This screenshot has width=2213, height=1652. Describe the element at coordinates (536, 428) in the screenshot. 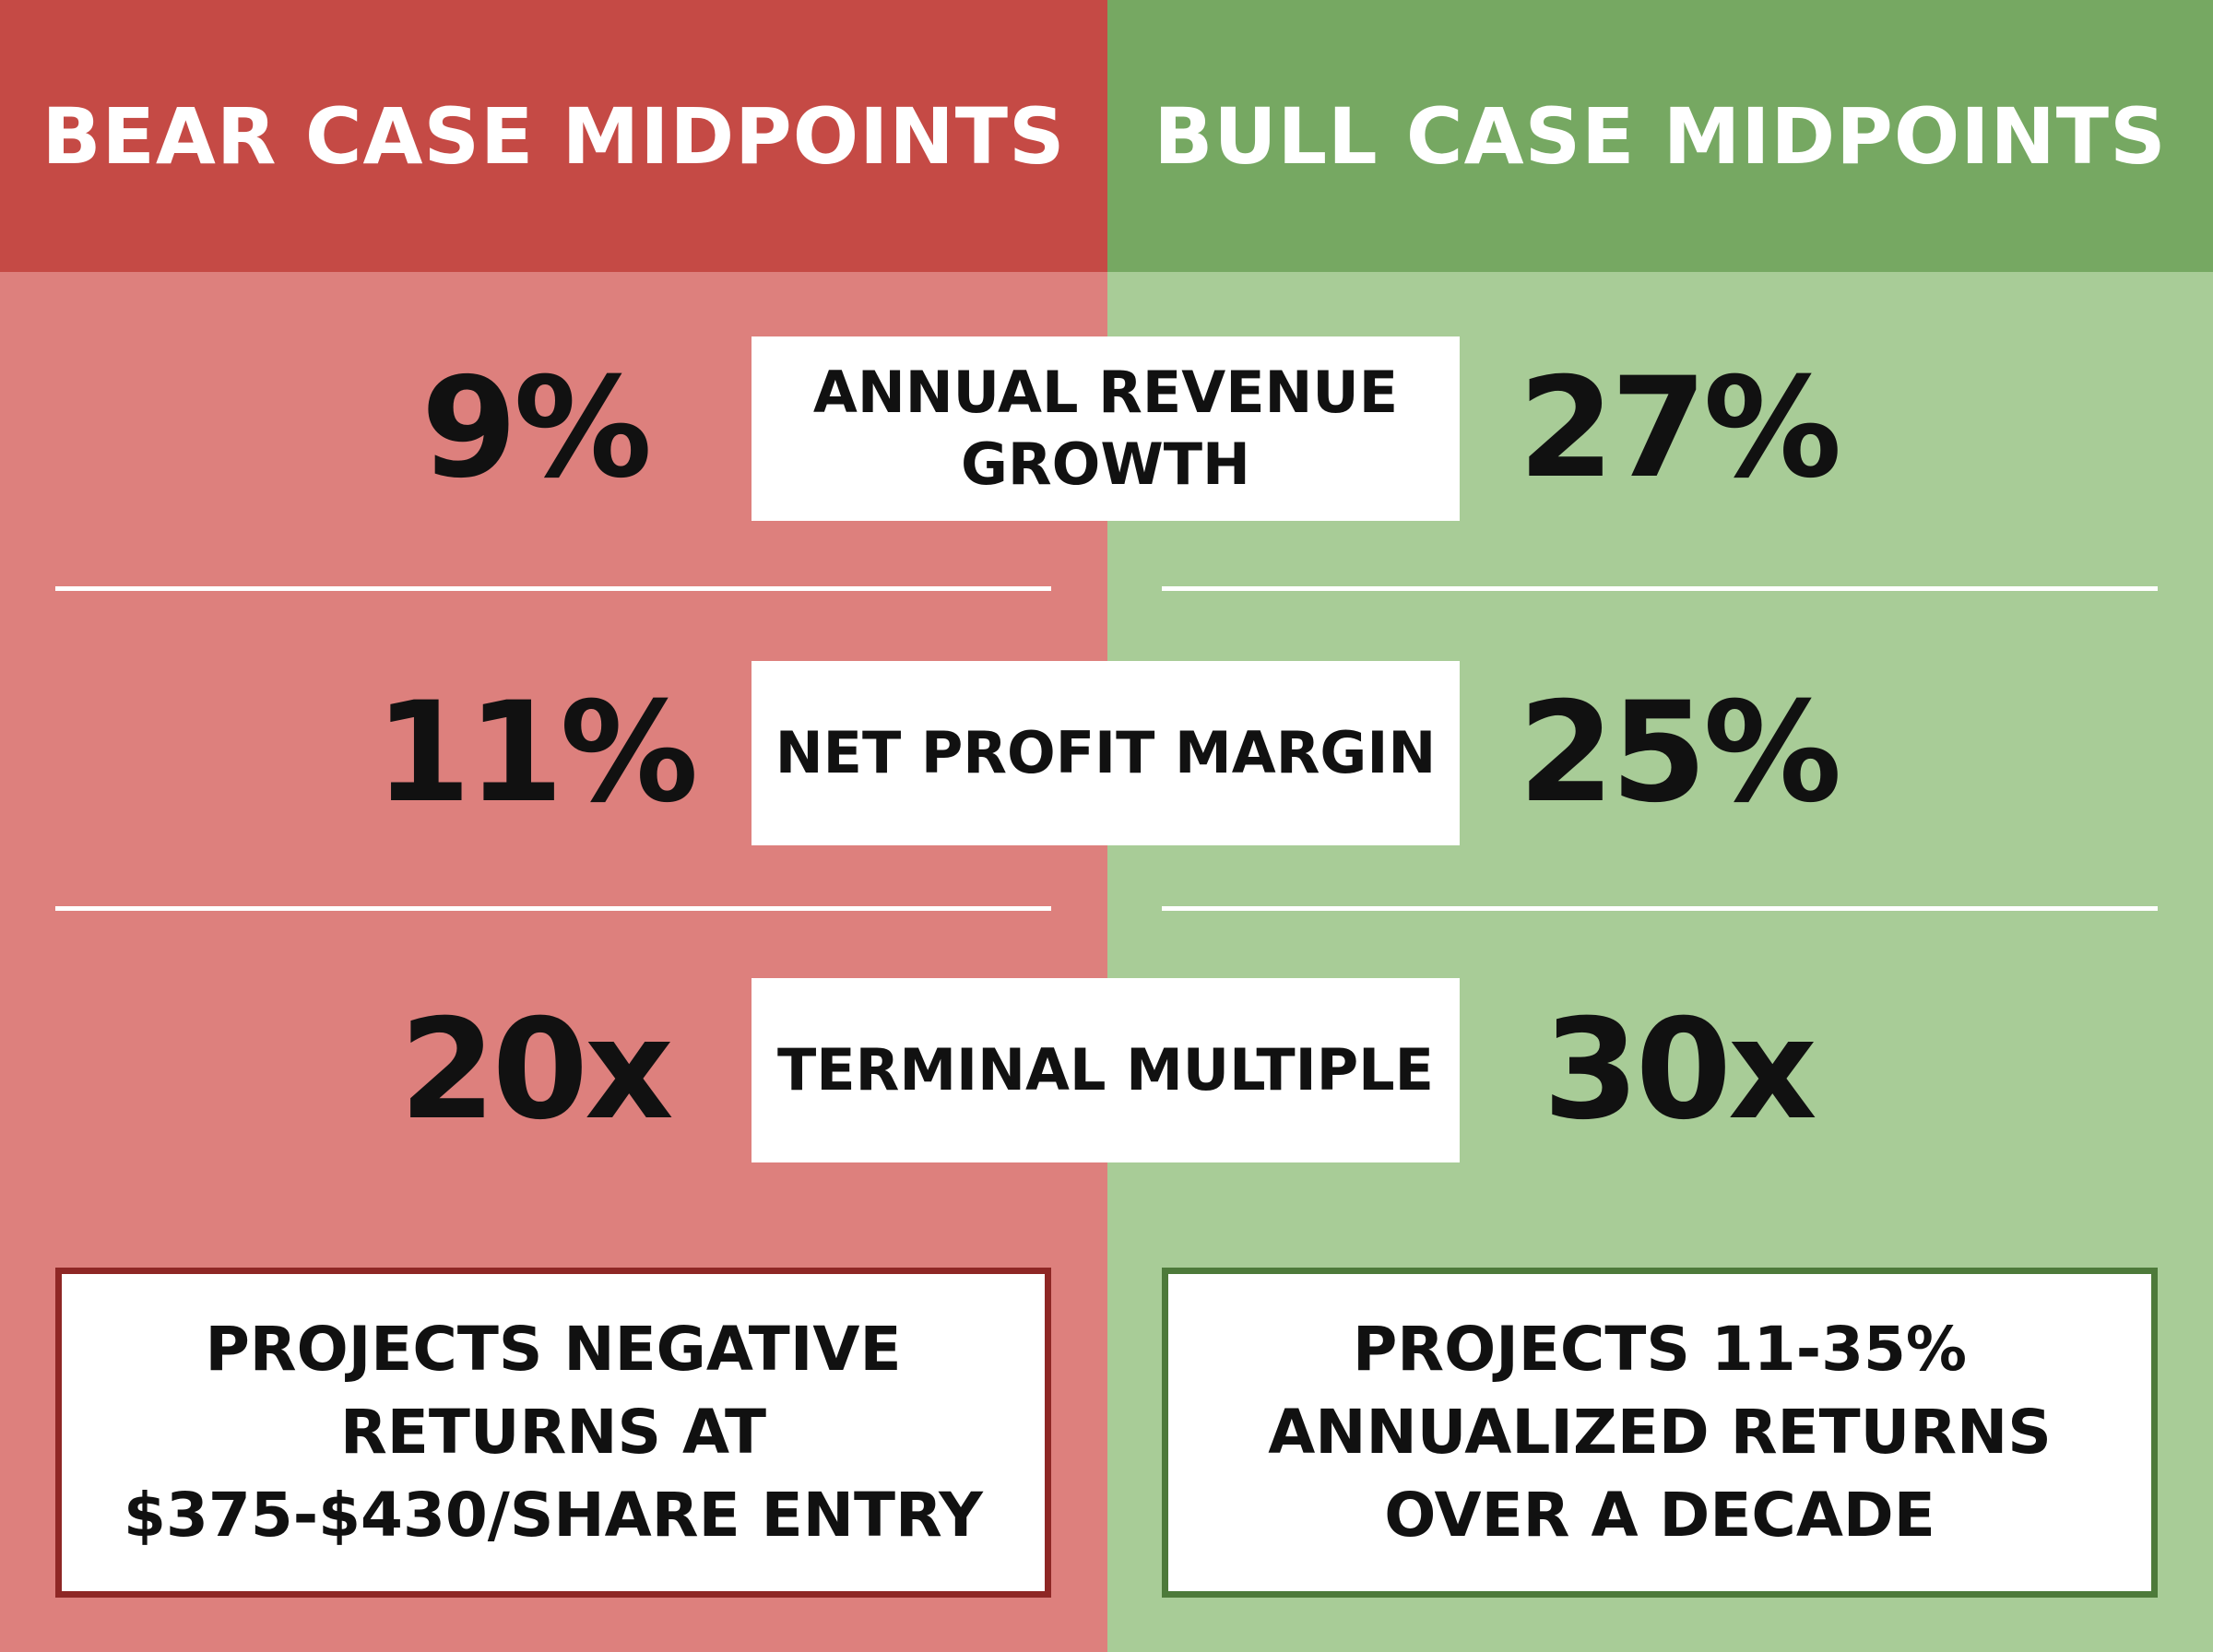

I see `bear-revenue-growth-value: 9%` at that location.